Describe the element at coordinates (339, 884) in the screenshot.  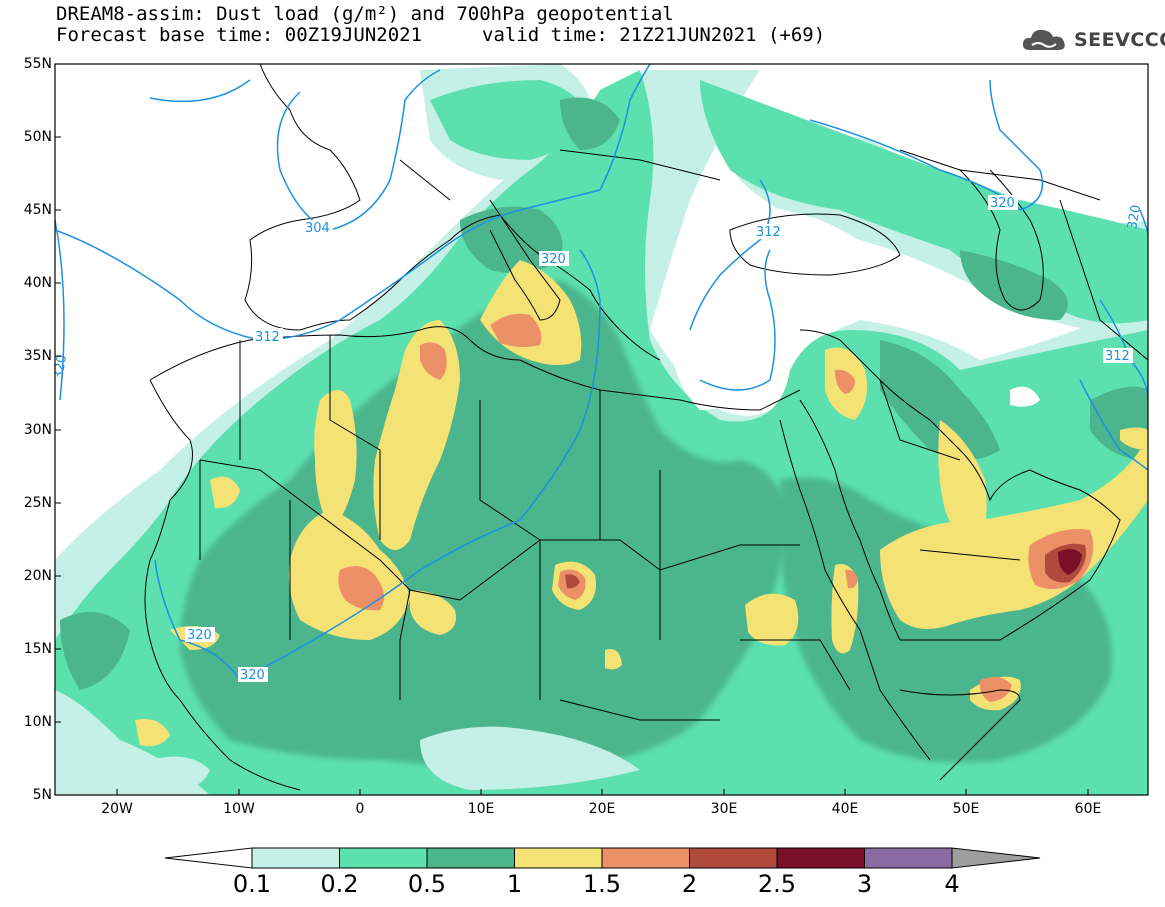
I see `colorbar-tick-label: 0.2` at that location.